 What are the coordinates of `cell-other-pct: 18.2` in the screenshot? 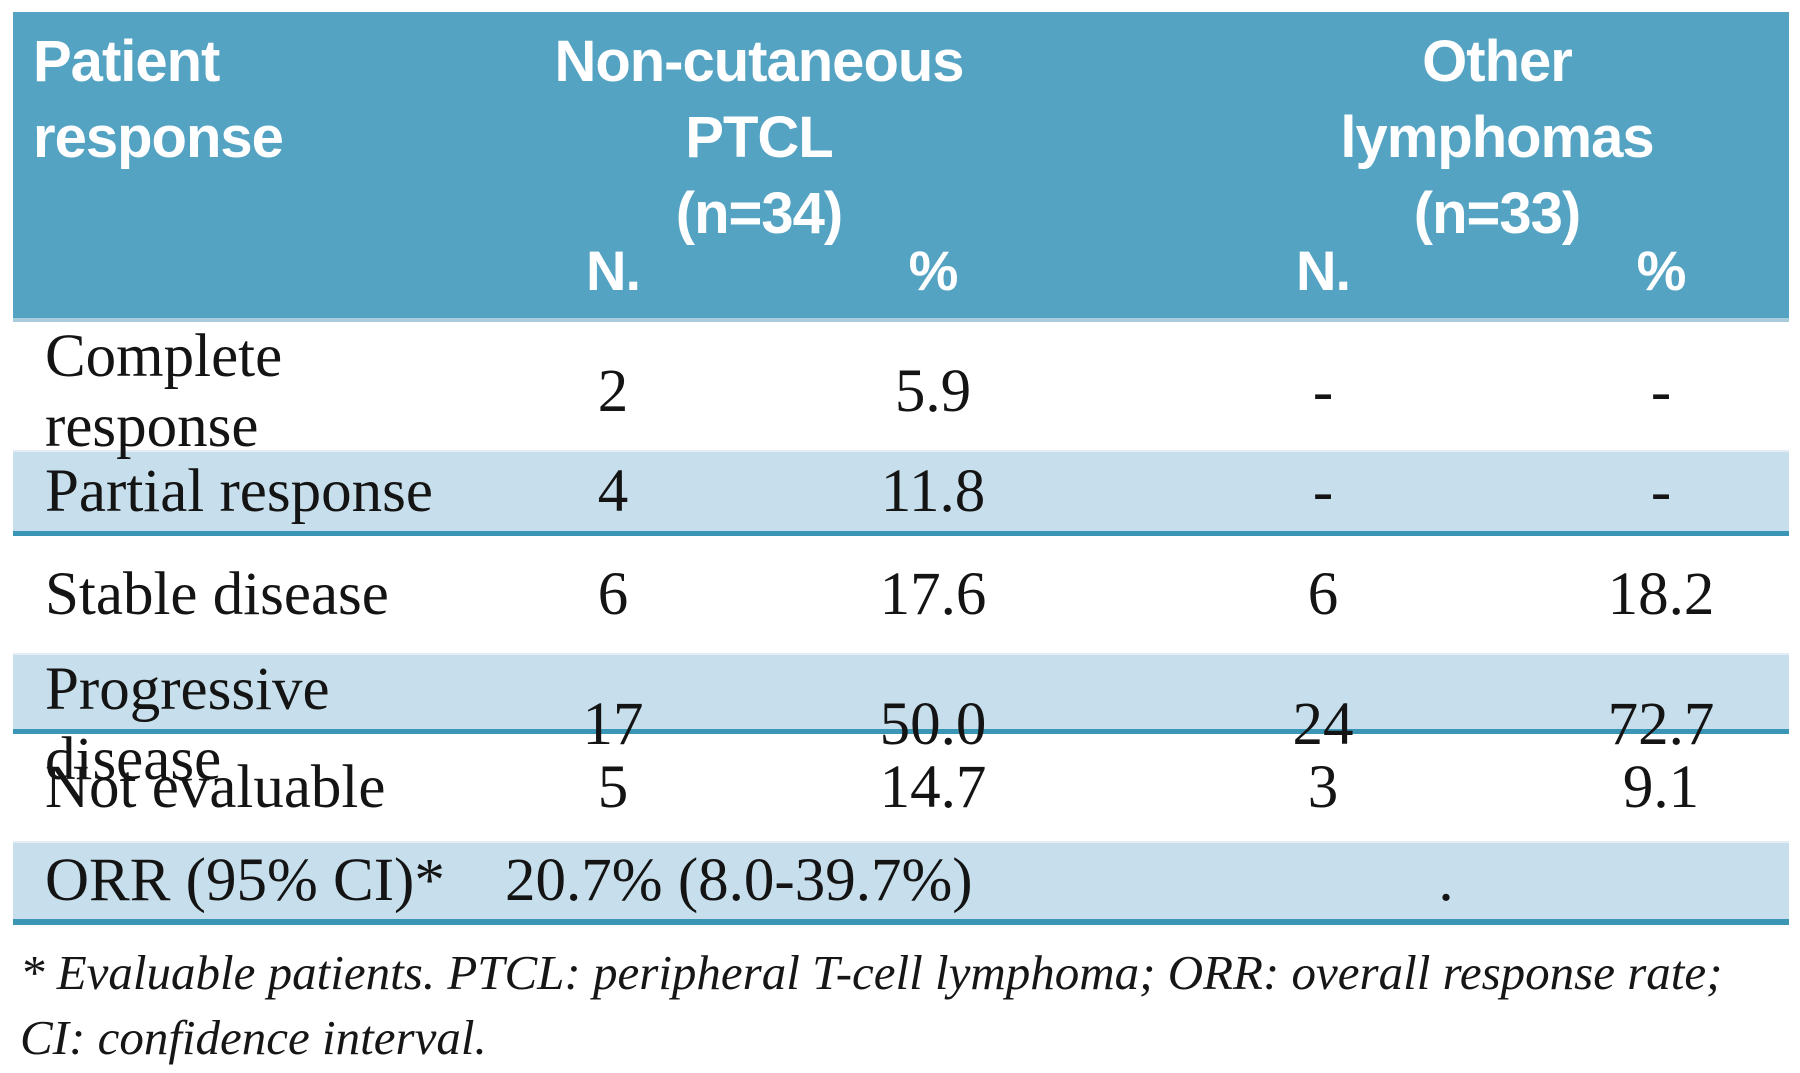 It's located at (1661, 594).